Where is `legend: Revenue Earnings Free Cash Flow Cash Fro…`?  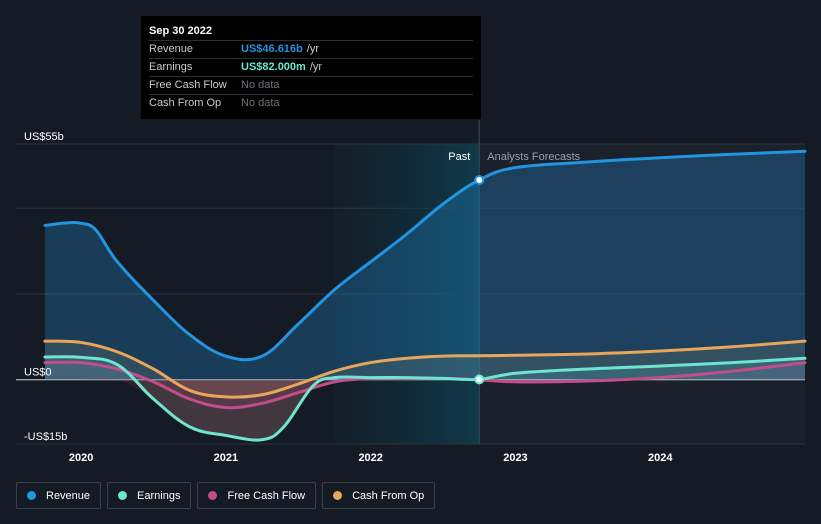 legend: Revenue Earnings Free Cash Flow Cash Fro… is located at coordinates (226, 496).